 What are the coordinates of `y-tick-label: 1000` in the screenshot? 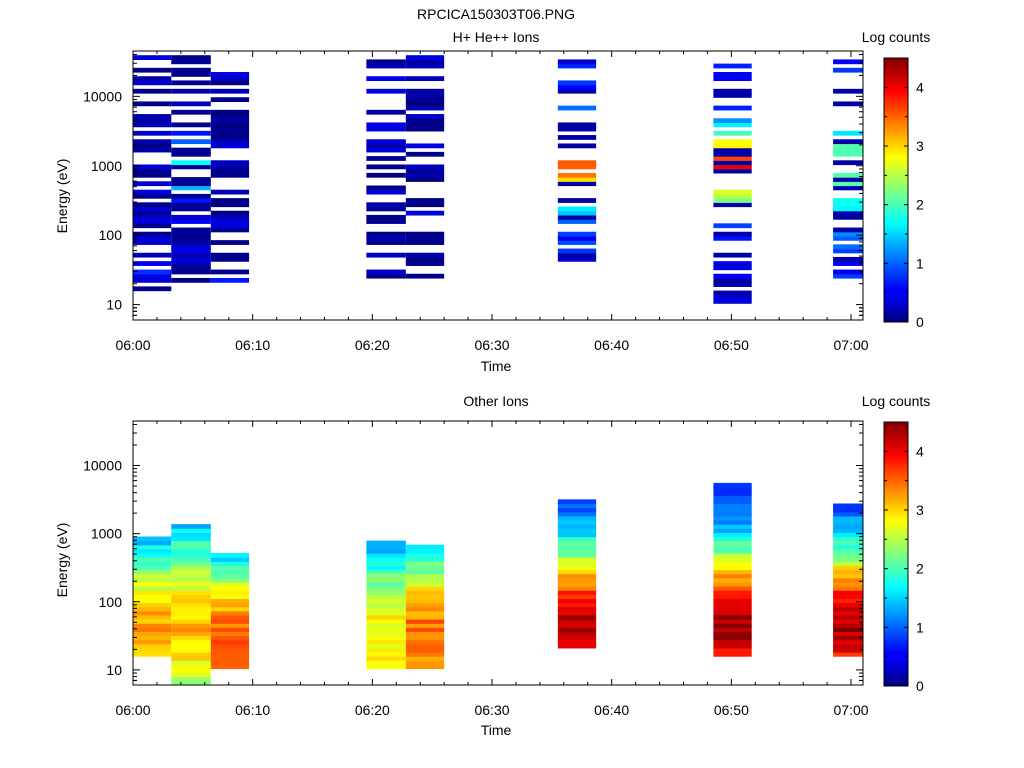 It's located at (106, 534).